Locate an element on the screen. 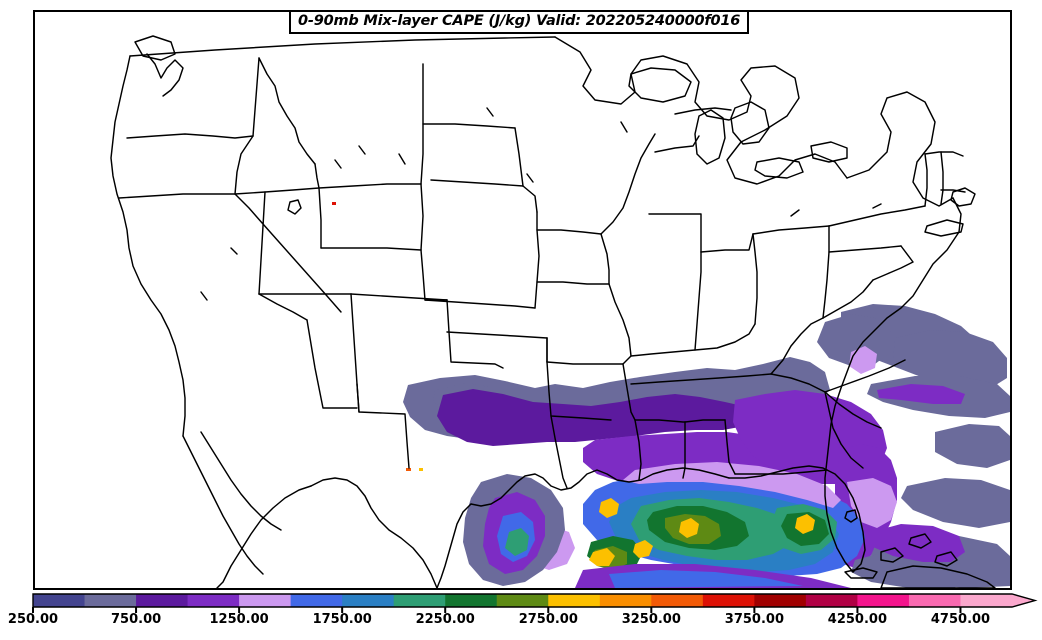  cape-region-campeche-green is located at coordinates (517, 542).